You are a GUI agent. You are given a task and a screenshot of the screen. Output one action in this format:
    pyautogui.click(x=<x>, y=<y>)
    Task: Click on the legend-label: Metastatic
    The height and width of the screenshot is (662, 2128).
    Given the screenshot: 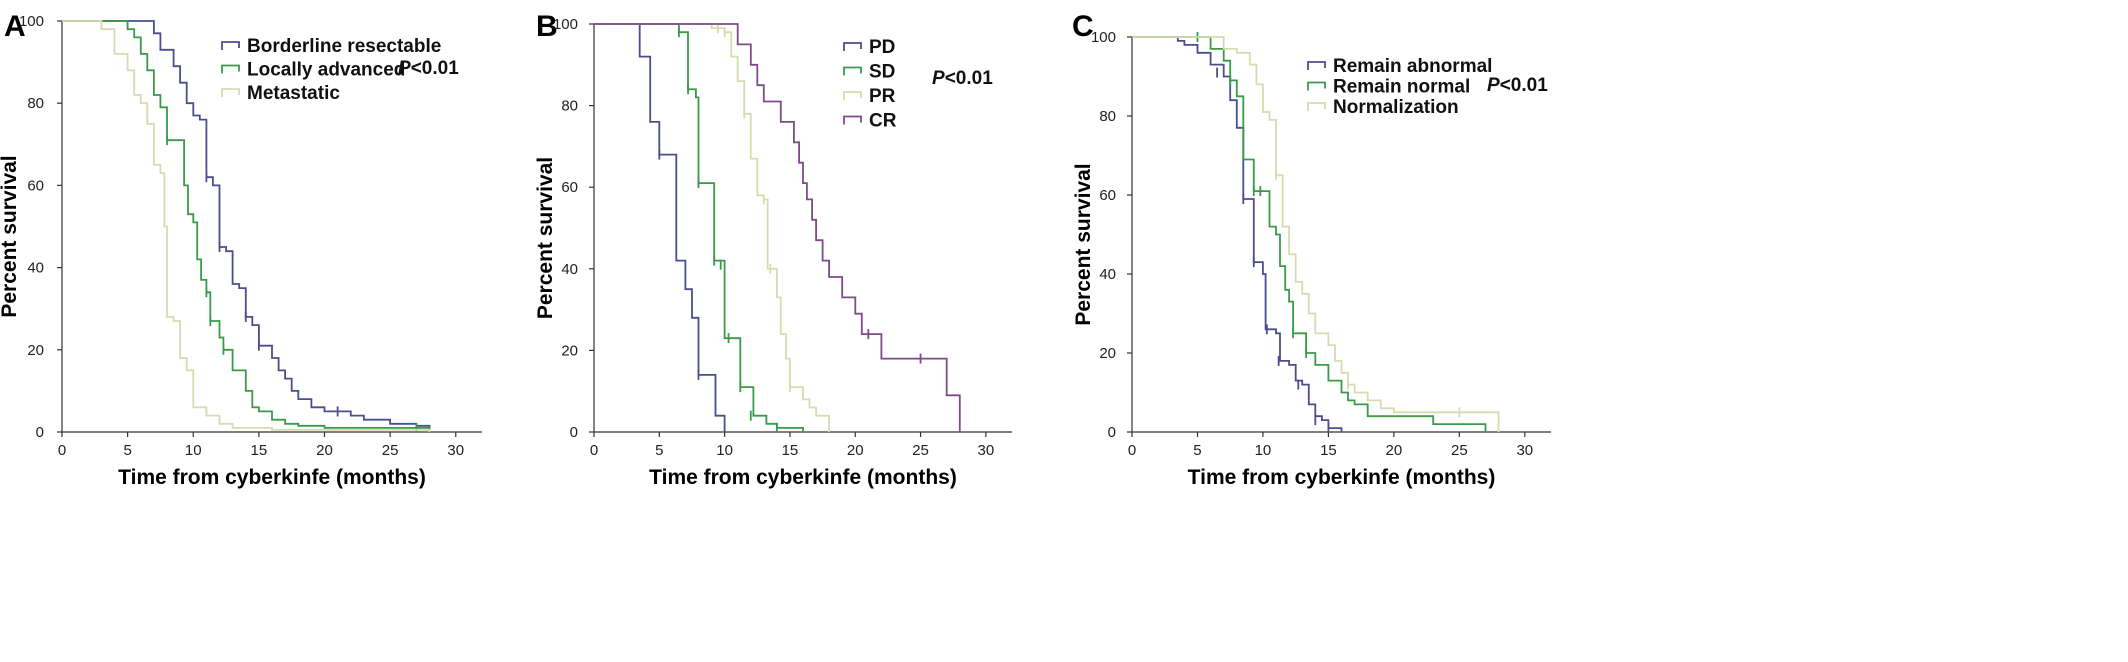 What is the action you would take?
    pyautogui.click(x=293, y=93)
    